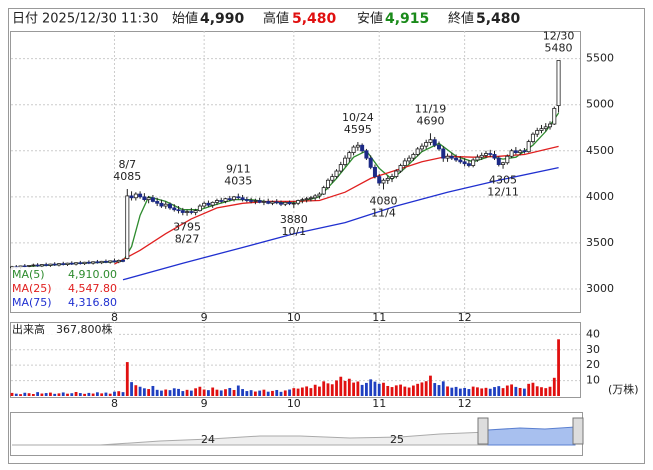 This screenshot has height=470, width=653. What do you see at coordinates (498, 19) in the screenshot?
I see `header-value: 5,480` at bounding box center [498, 19].